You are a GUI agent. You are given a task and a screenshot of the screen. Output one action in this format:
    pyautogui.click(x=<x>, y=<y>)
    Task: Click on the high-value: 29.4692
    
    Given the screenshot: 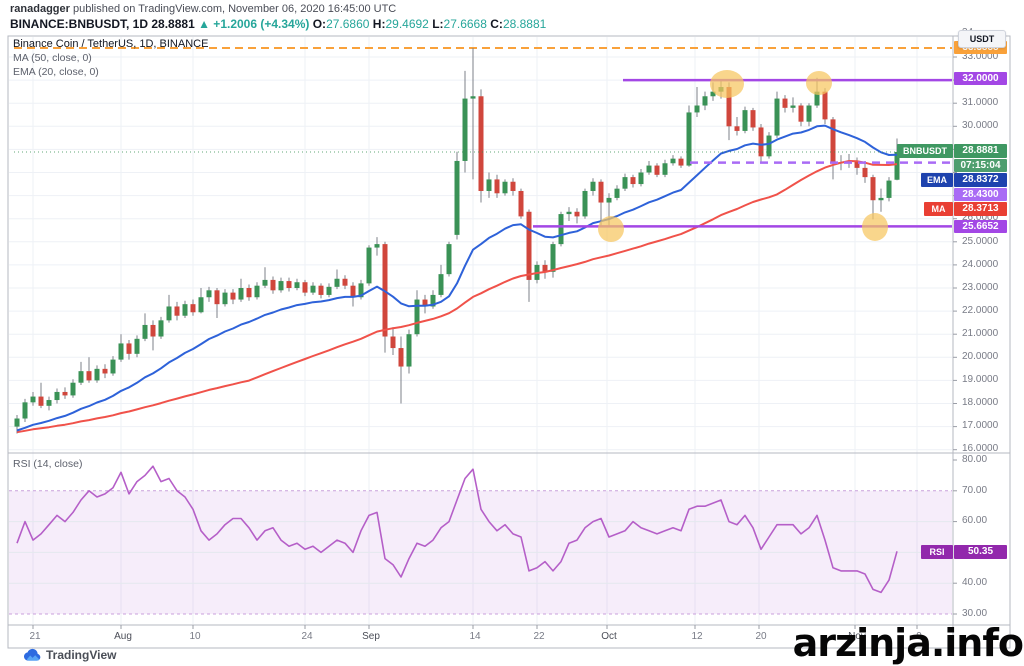 What is the action you would take?
    pyautogui.click(x=407, y=24)
    